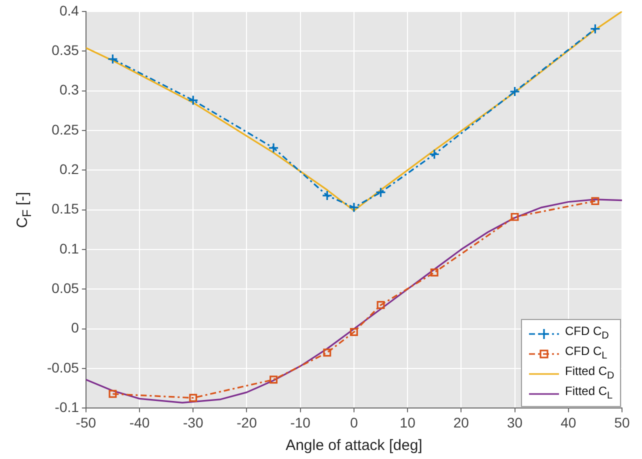  Describe the element at coordinates (86, 422) in the screenshot. I see `x-tick-label: -50` at that location.